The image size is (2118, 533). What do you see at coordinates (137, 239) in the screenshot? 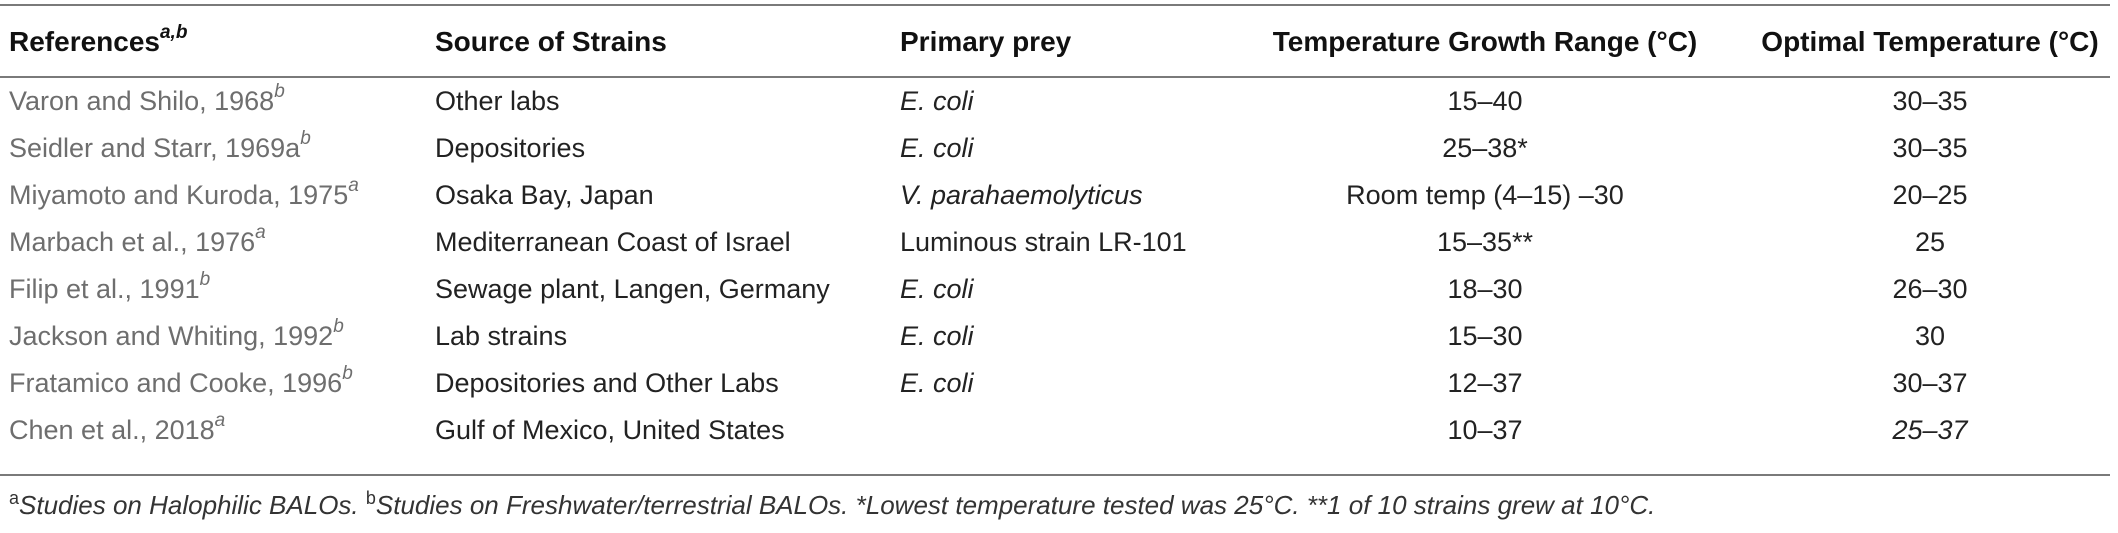
I see `reference-cell: Marbach et al., 1976a` at bounding box center [137, 239].